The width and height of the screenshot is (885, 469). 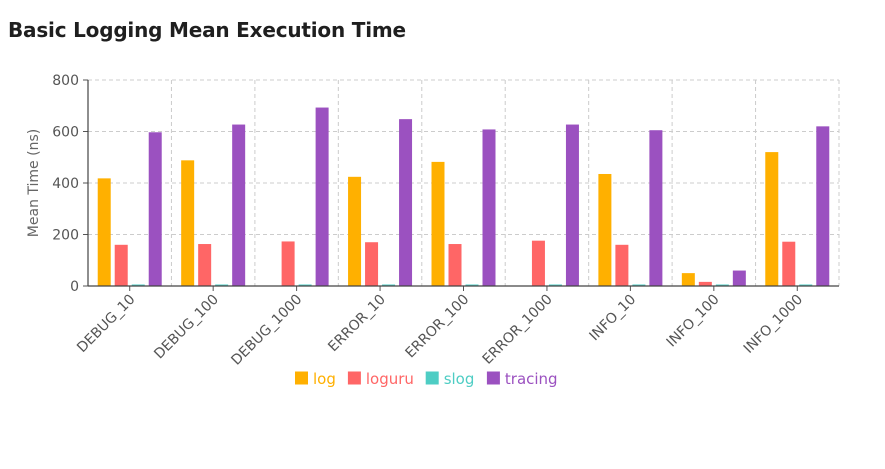 I want to click on y-tick-label: 400, so click(x=65, y=184).